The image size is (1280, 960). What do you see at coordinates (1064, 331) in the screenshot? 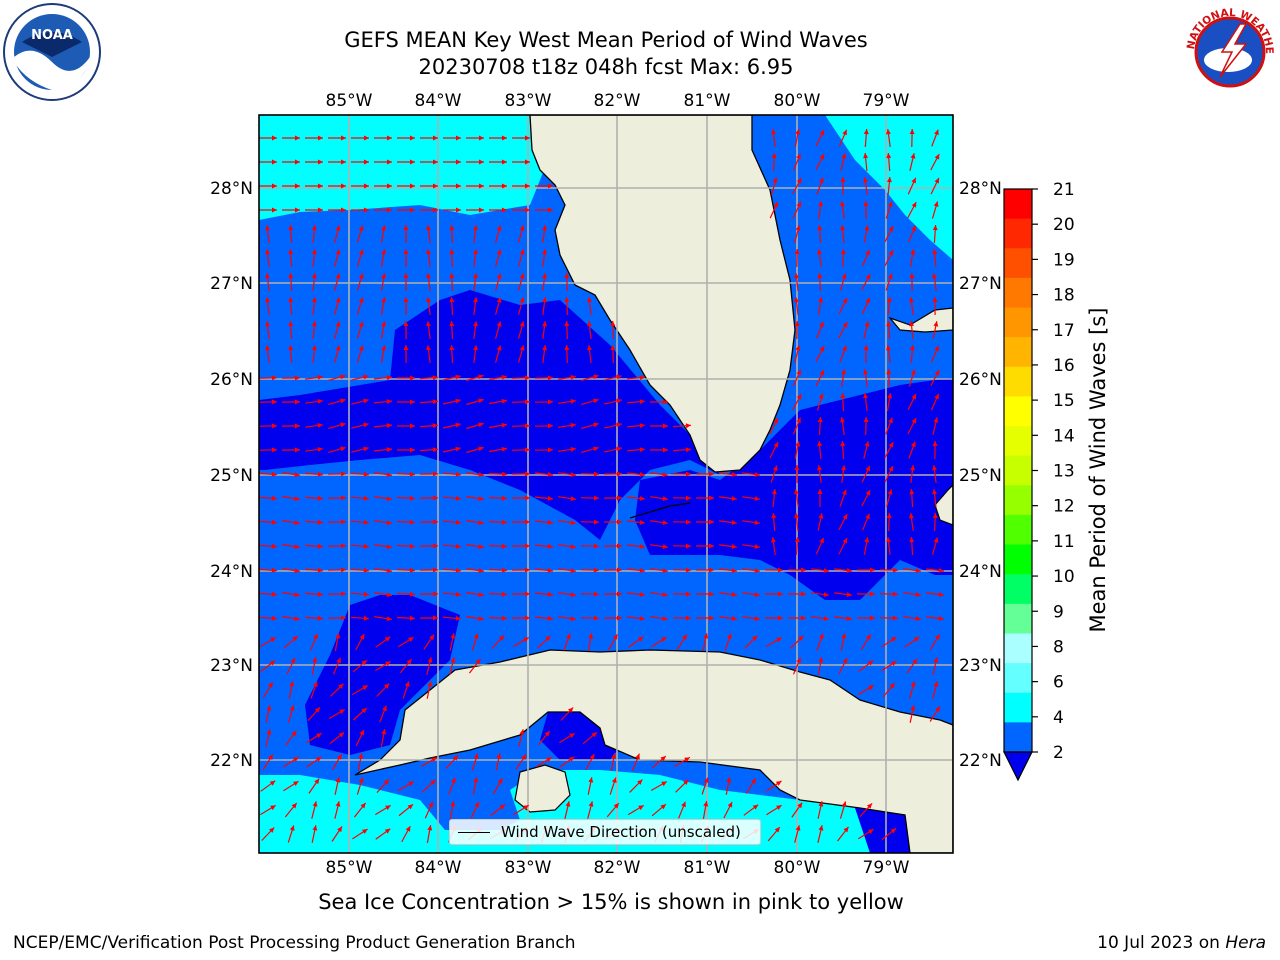
I see `colorbar-tick-label: 17` at bounding box center [1064, 331].